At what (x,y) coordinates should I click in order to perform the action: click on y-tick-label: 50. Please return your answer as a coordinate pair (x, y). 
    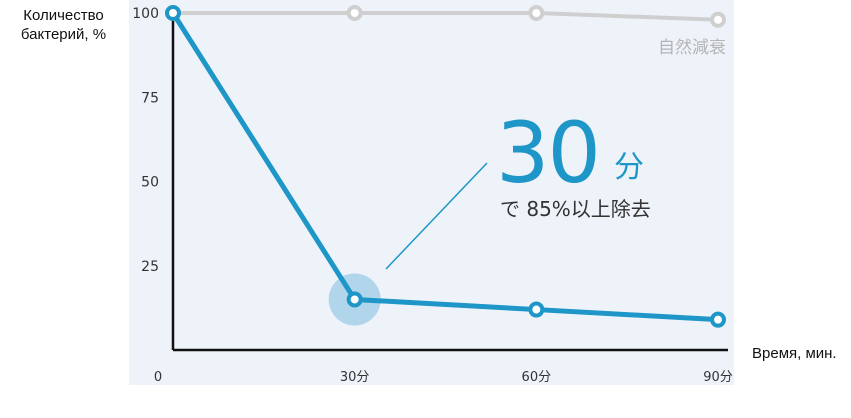
    Looking at the image, I should click on (150, 183).